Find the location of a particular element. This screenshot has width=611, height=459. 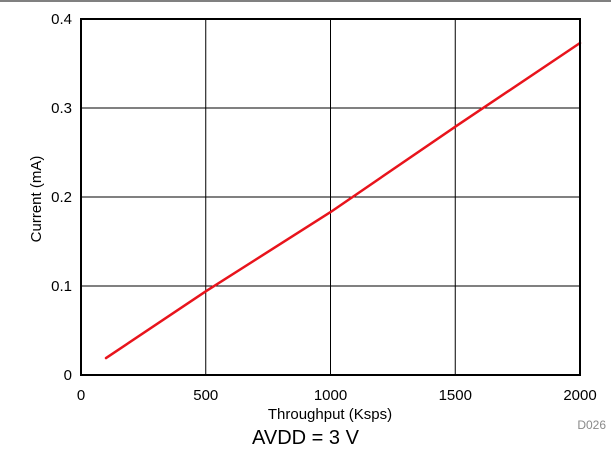

x-tick-label: 0 is located at coordinates (81, 395).